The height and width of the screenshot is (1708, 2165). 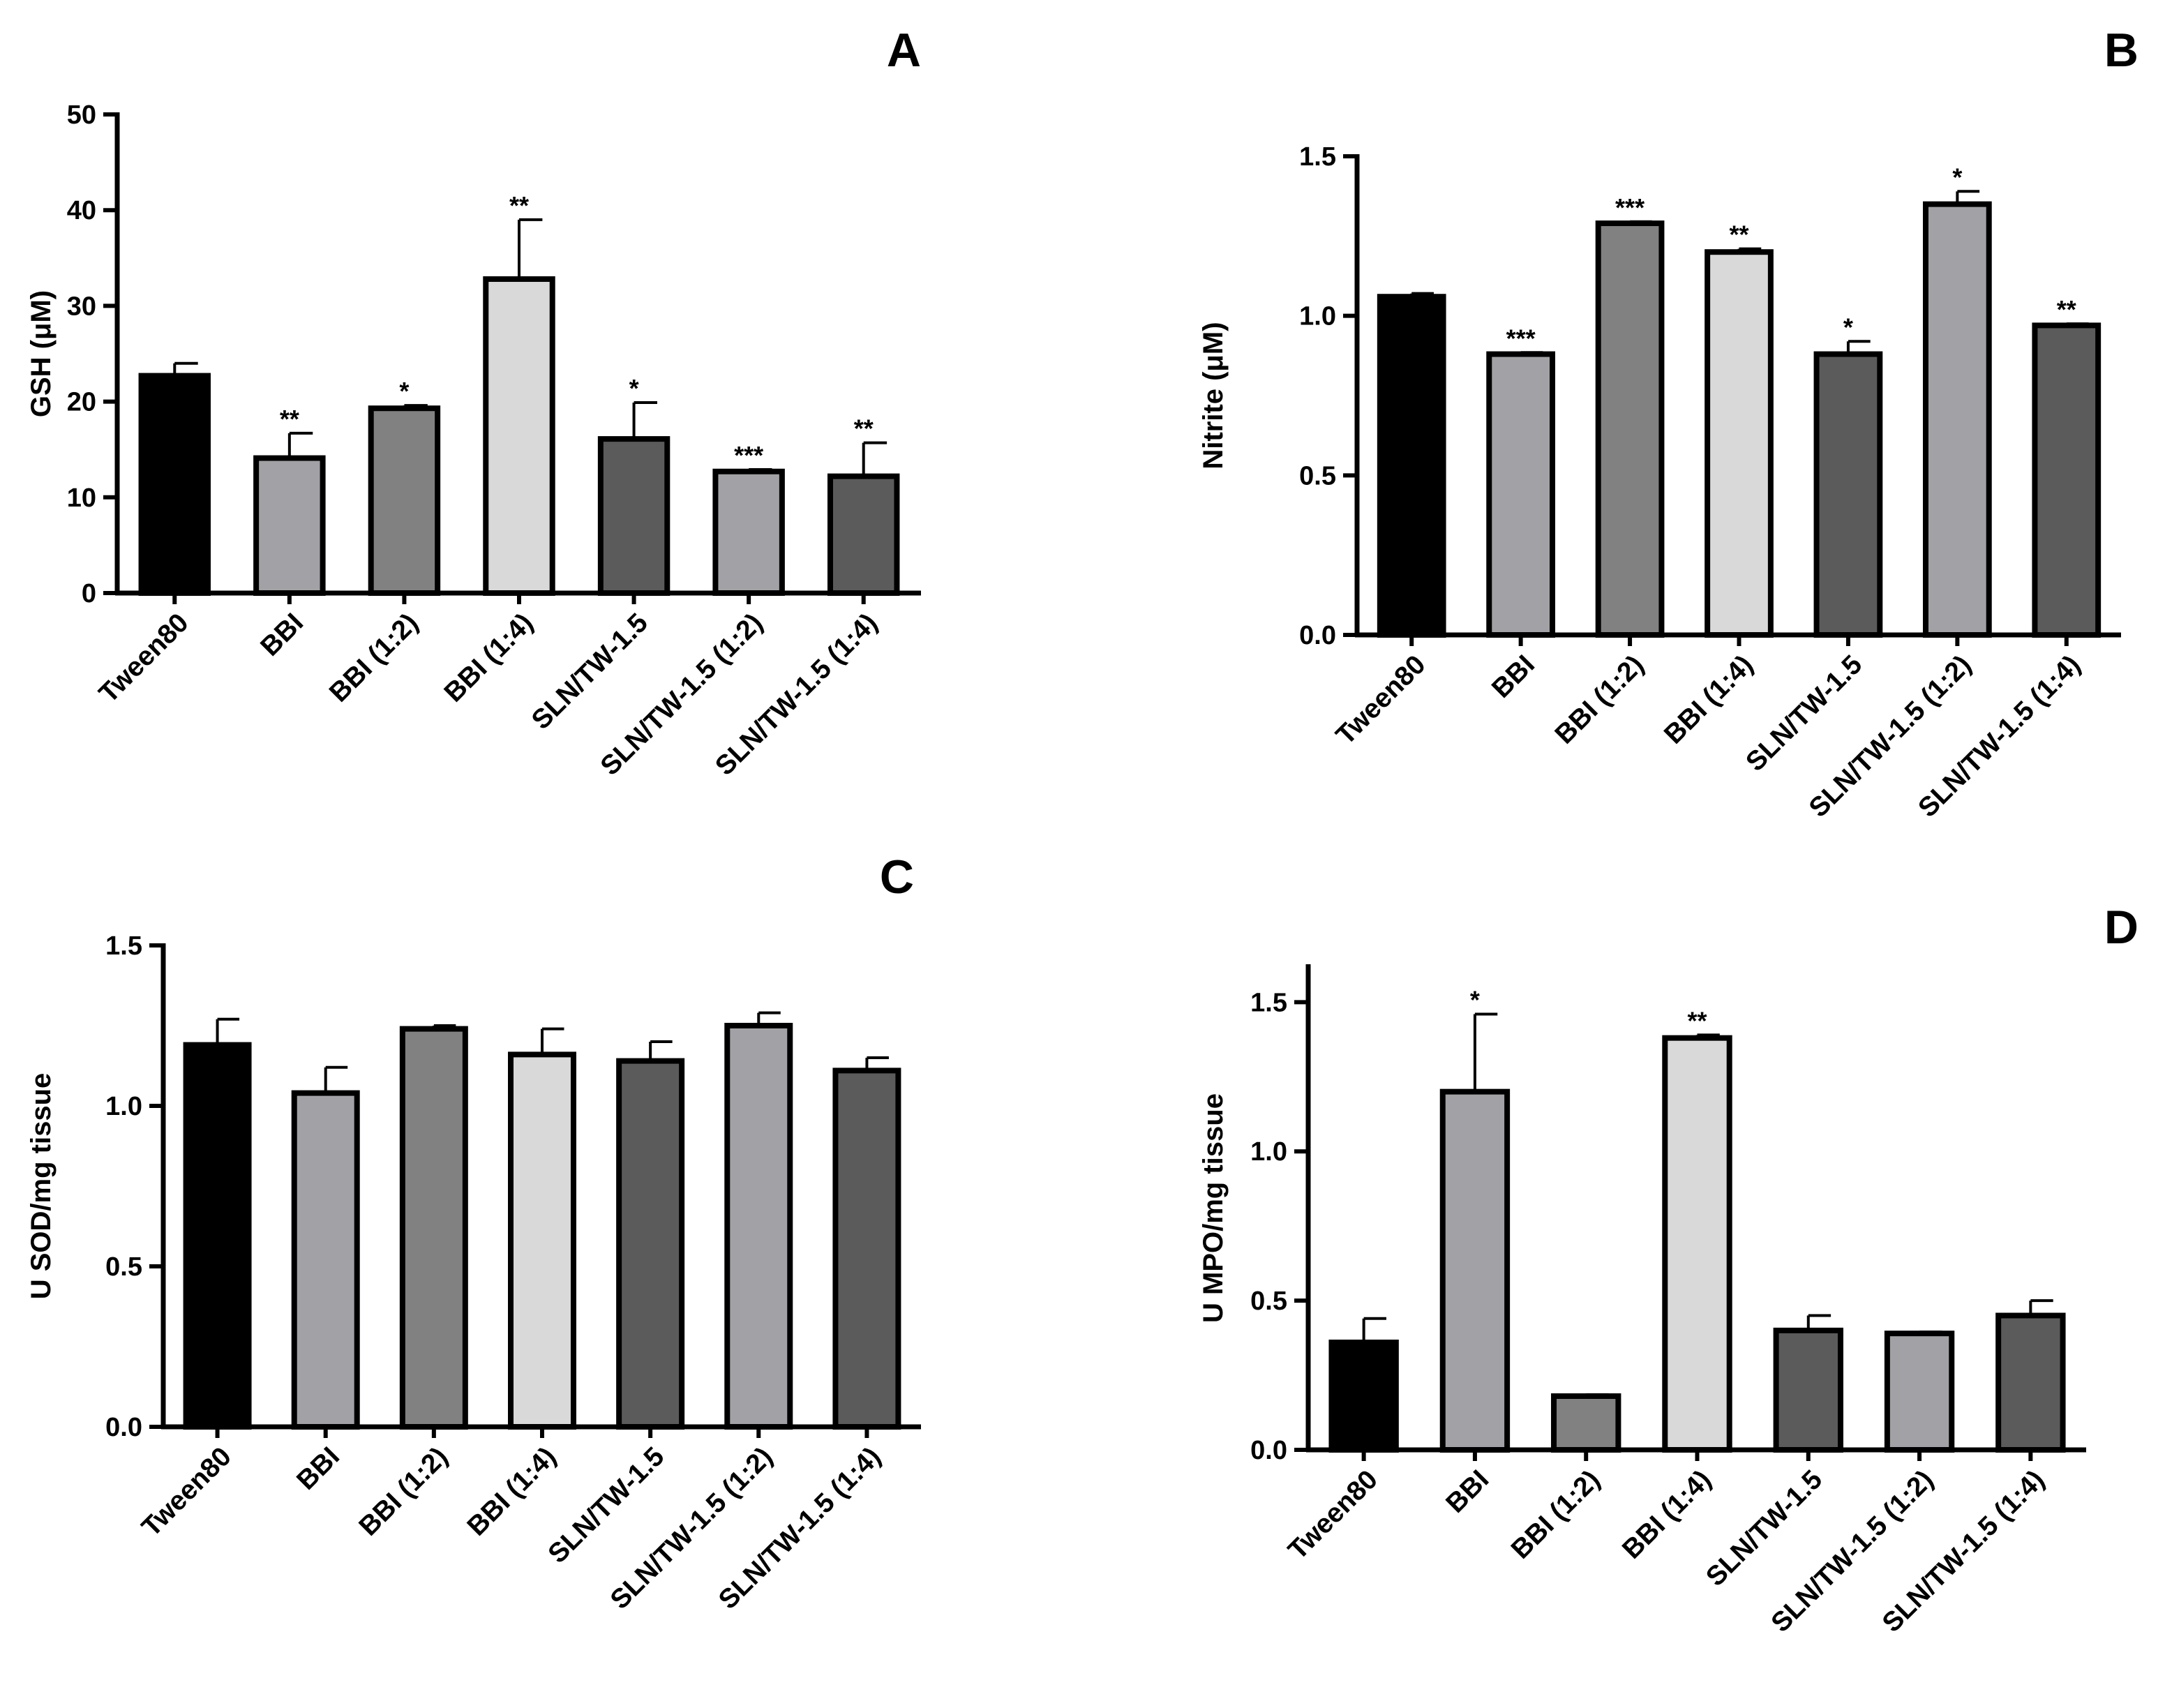 What do you see at coordinates (1269, 1152) in the screenshot?
I see `panel-d-y-tick-label: 1.0` at bounding box center [1269, 1152].